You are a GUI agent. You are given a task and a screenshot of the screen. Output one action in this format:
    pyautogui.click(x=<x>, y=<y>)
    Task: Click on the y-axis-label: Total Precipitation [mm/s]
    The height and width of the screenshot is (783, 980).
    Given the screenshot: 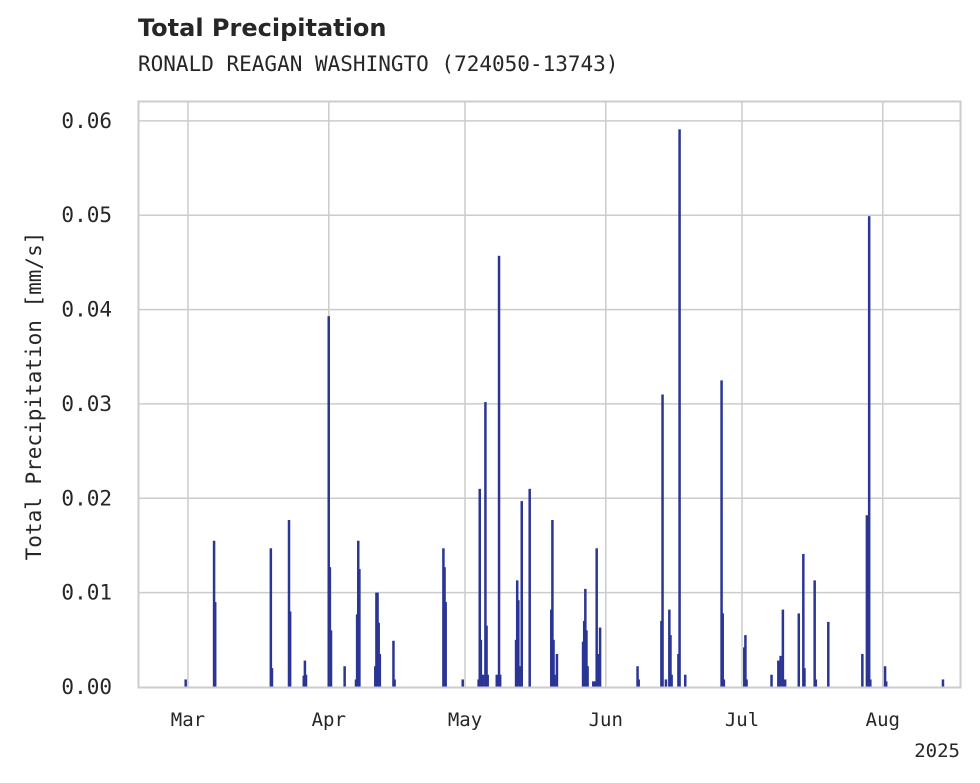 What is the action you would take?
    pyautogui.click(x=34, y=396)
    